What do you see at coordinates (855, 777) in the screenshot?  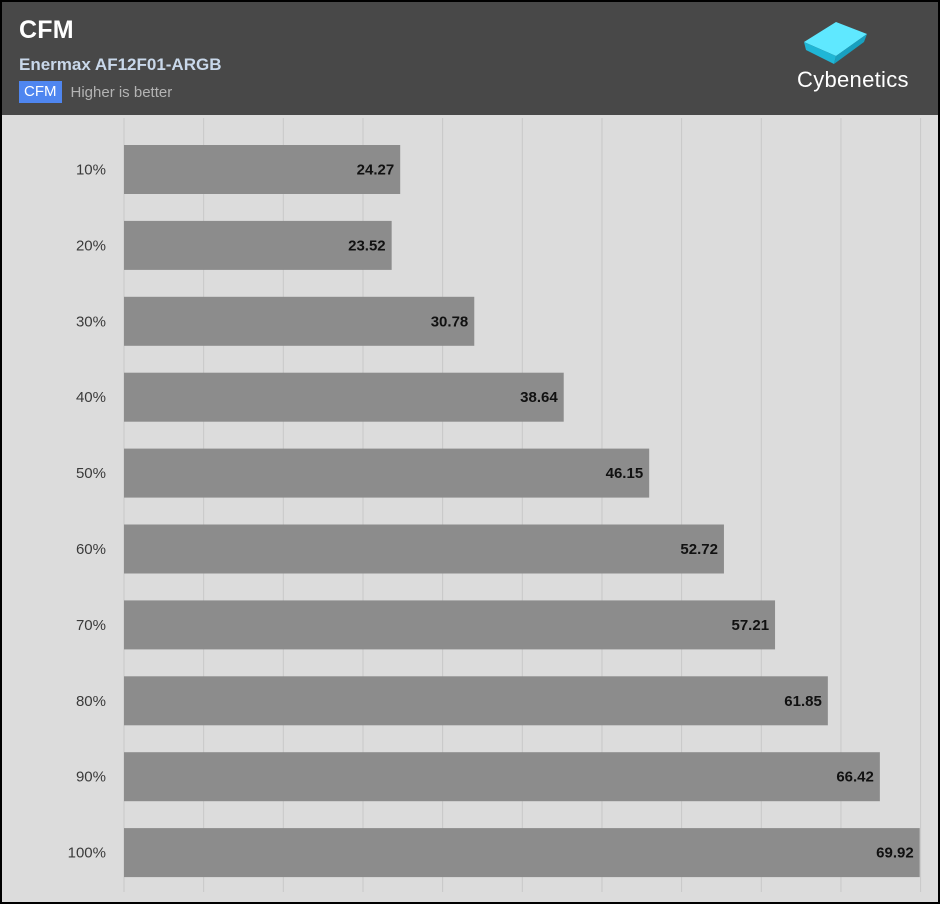 I see `data-label: 66.42` at bounding box center [855, 777].